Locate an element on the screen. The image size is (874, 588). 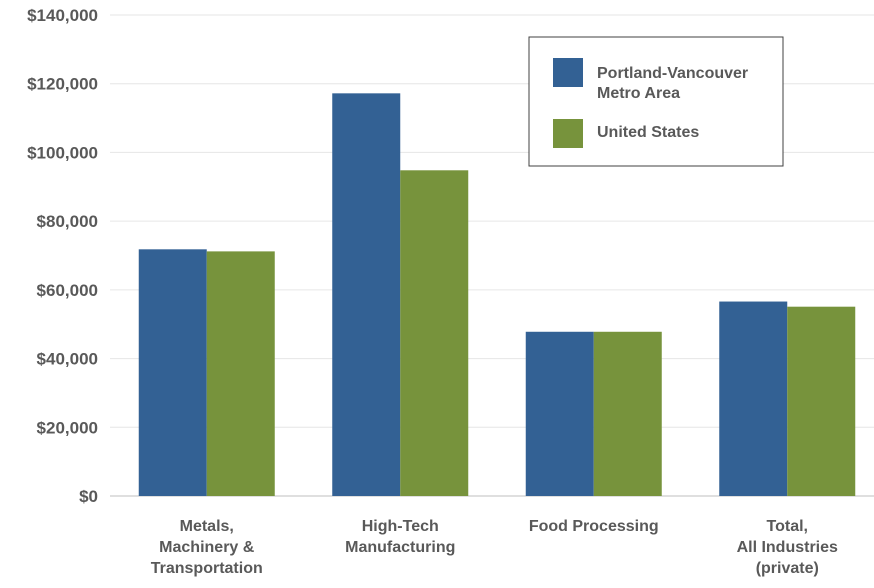
y-tick-label: $60,000 is located at coordinates (67, 290).